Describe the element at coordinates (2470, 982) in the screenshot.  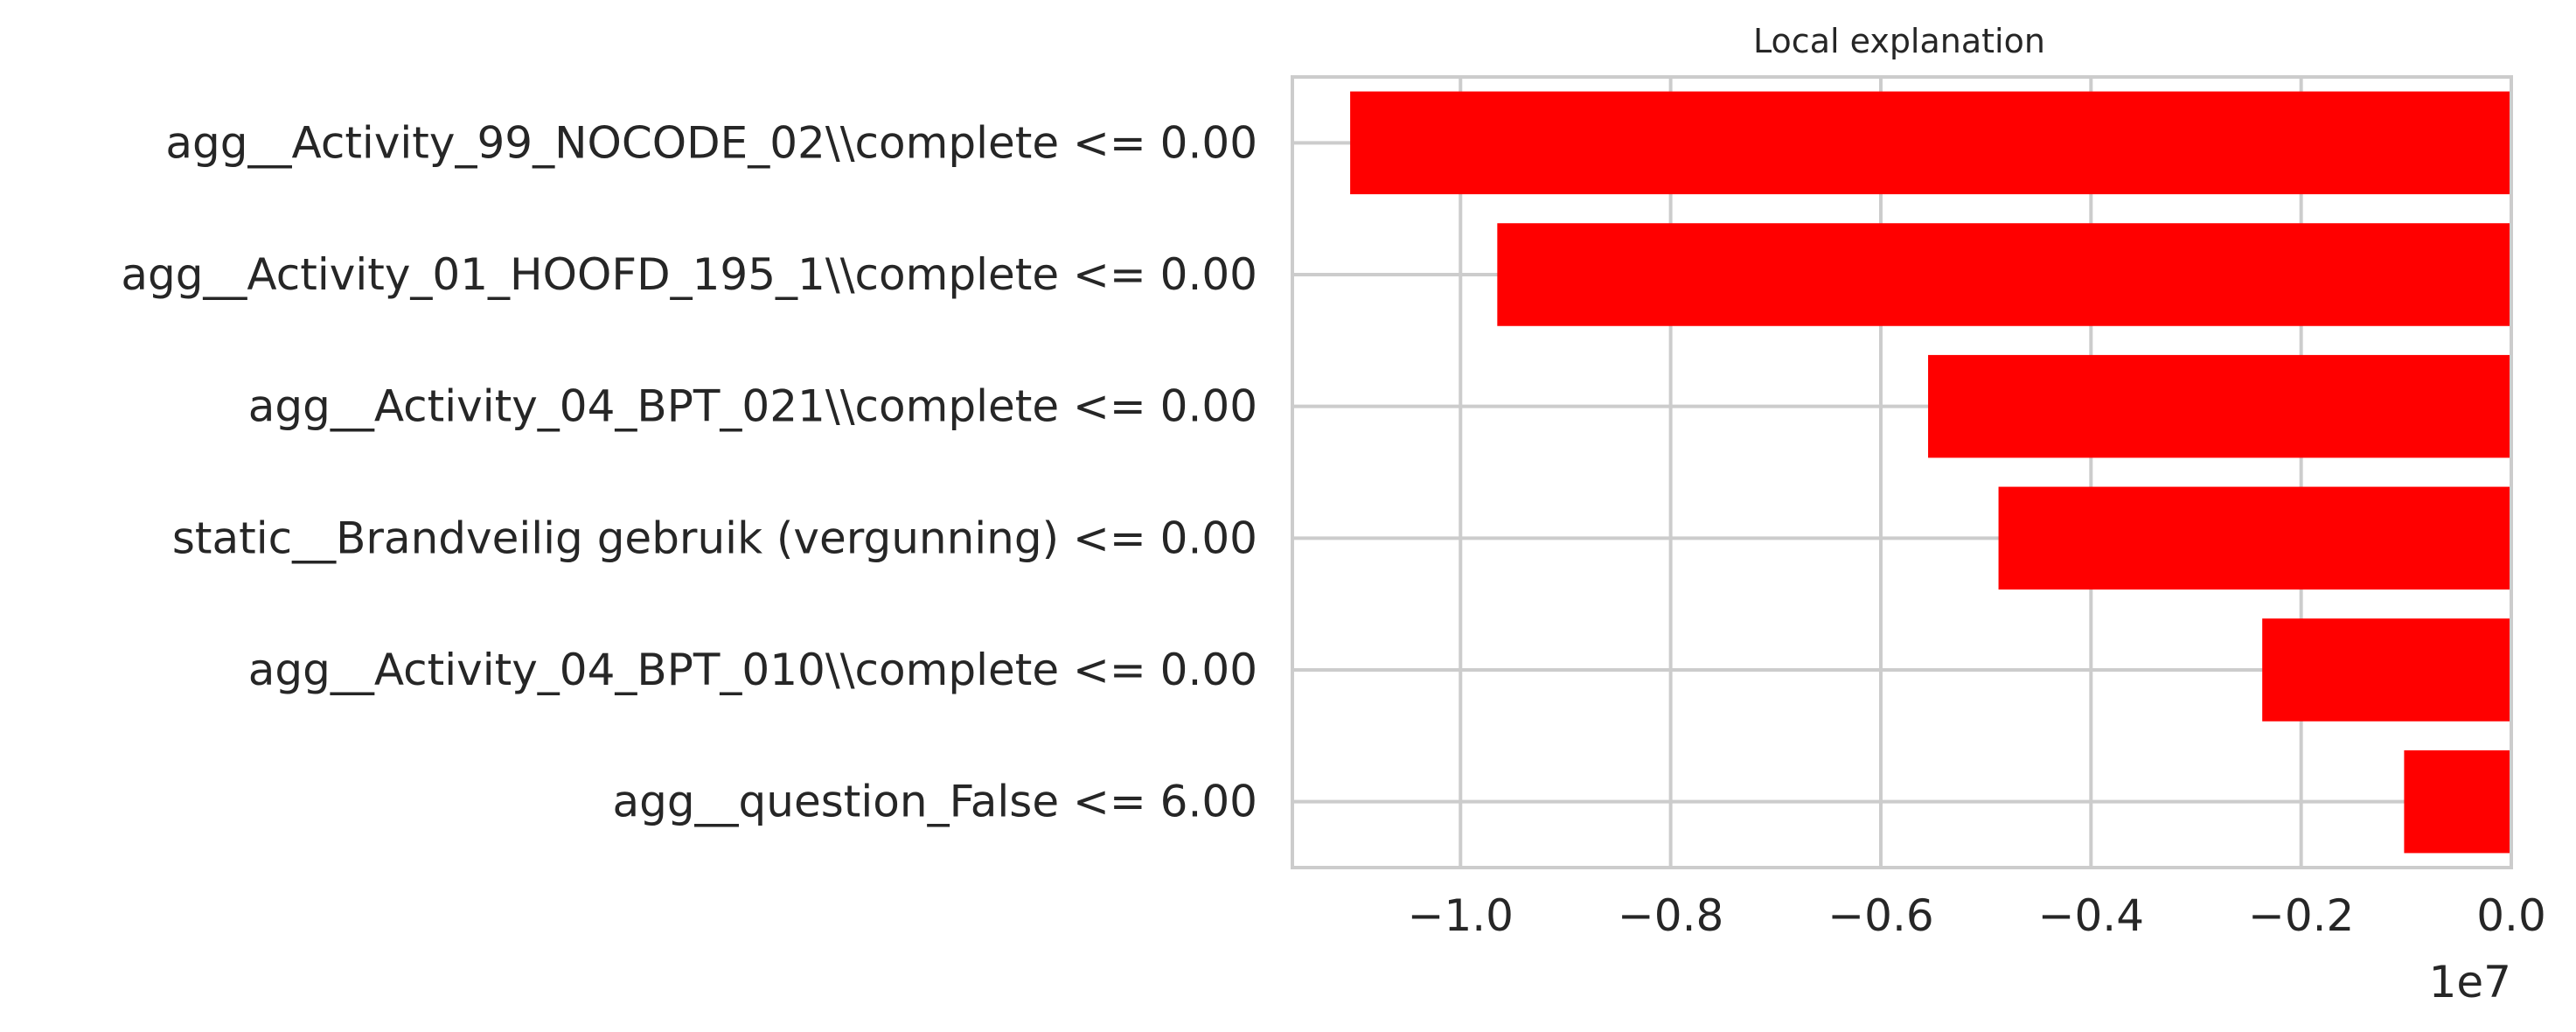
I see `x-axis-offset-label: 1e7` at that location.